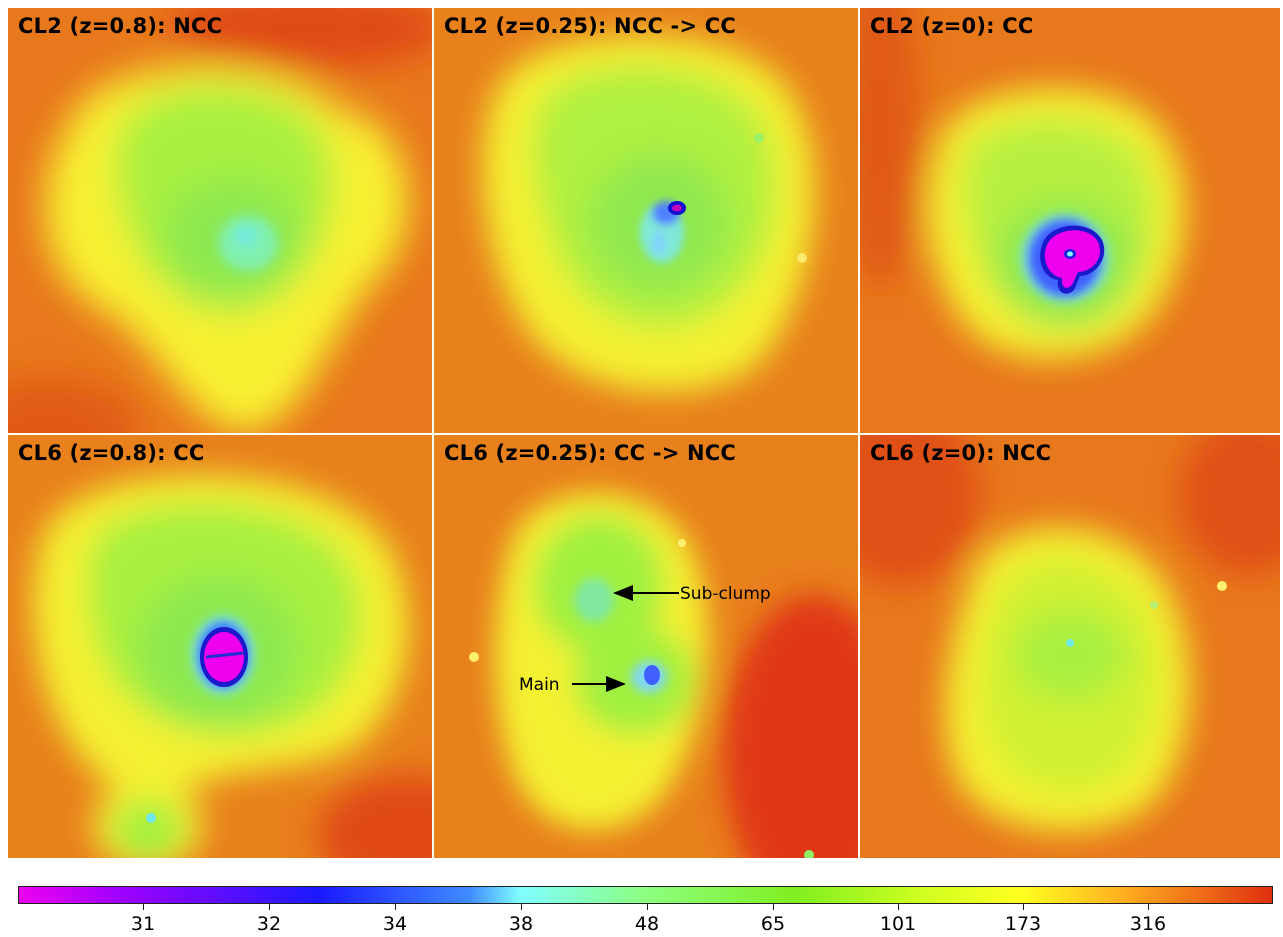 The width and height of the screenshot is (1283, 937). What do you see at coordinates (143, 924) in the screenshot?
I see `tick-label: 31` at bounding box center [143, 924].